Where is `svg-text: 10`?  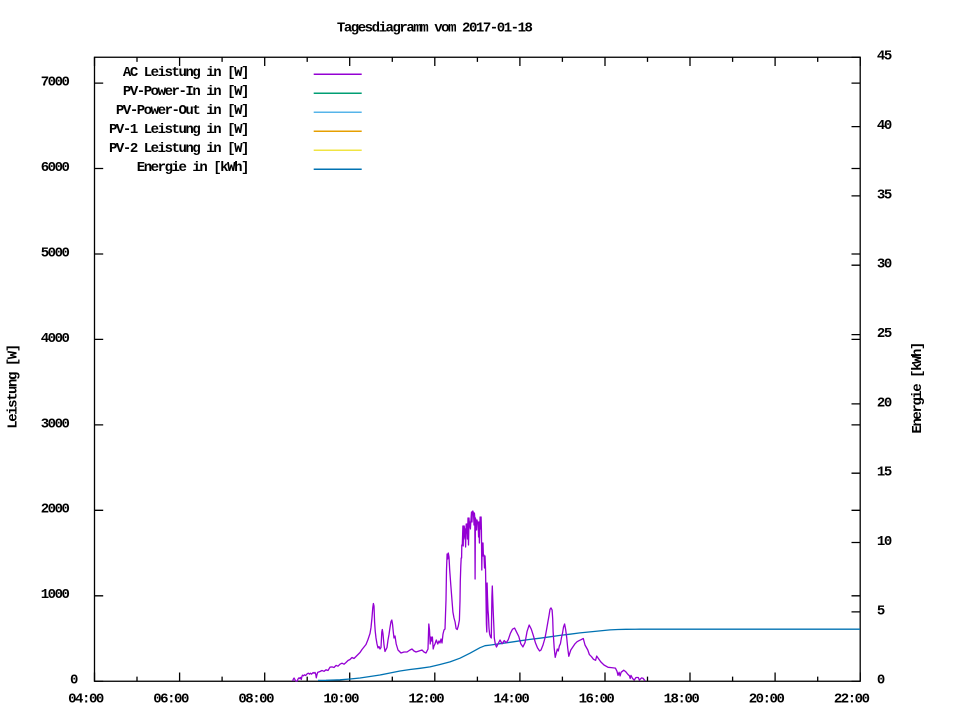 svg-text: 10 is located at coordinates (884, 542).